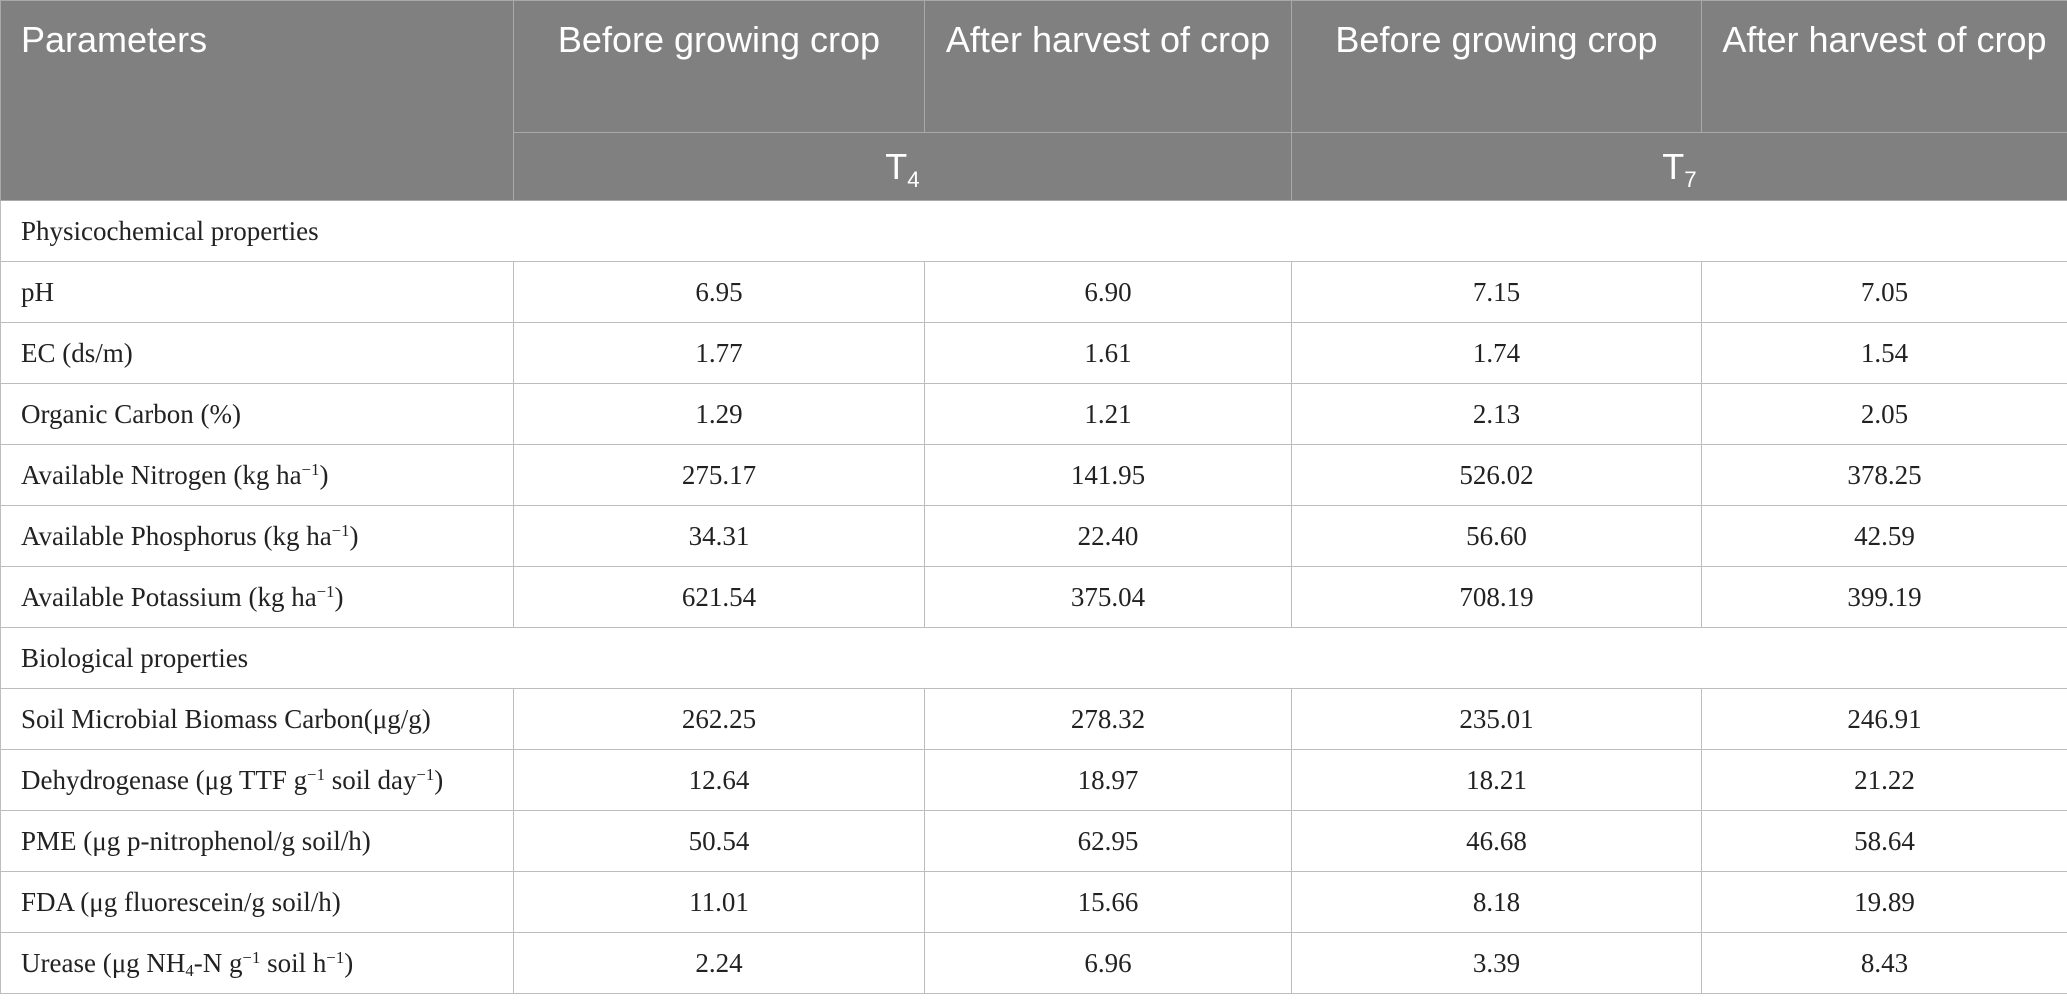 The width and height of the screenshot is (2067, 1004). I want to click on cell: 6.90, so click(1108, 292).